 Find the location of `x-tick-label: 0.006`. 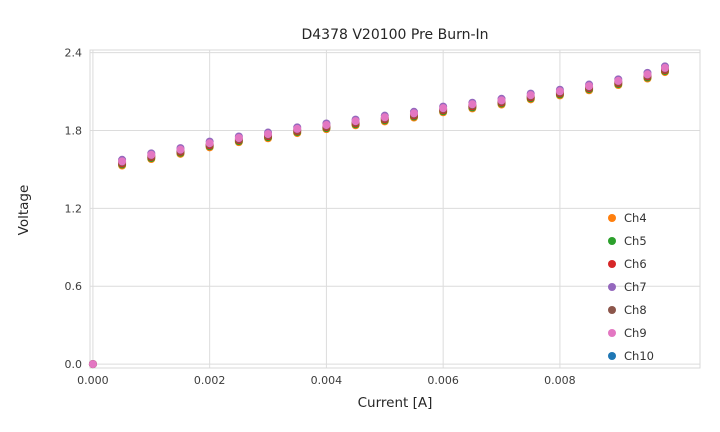

x-tick-label: 0.006 is located at coordinates (443, 380).